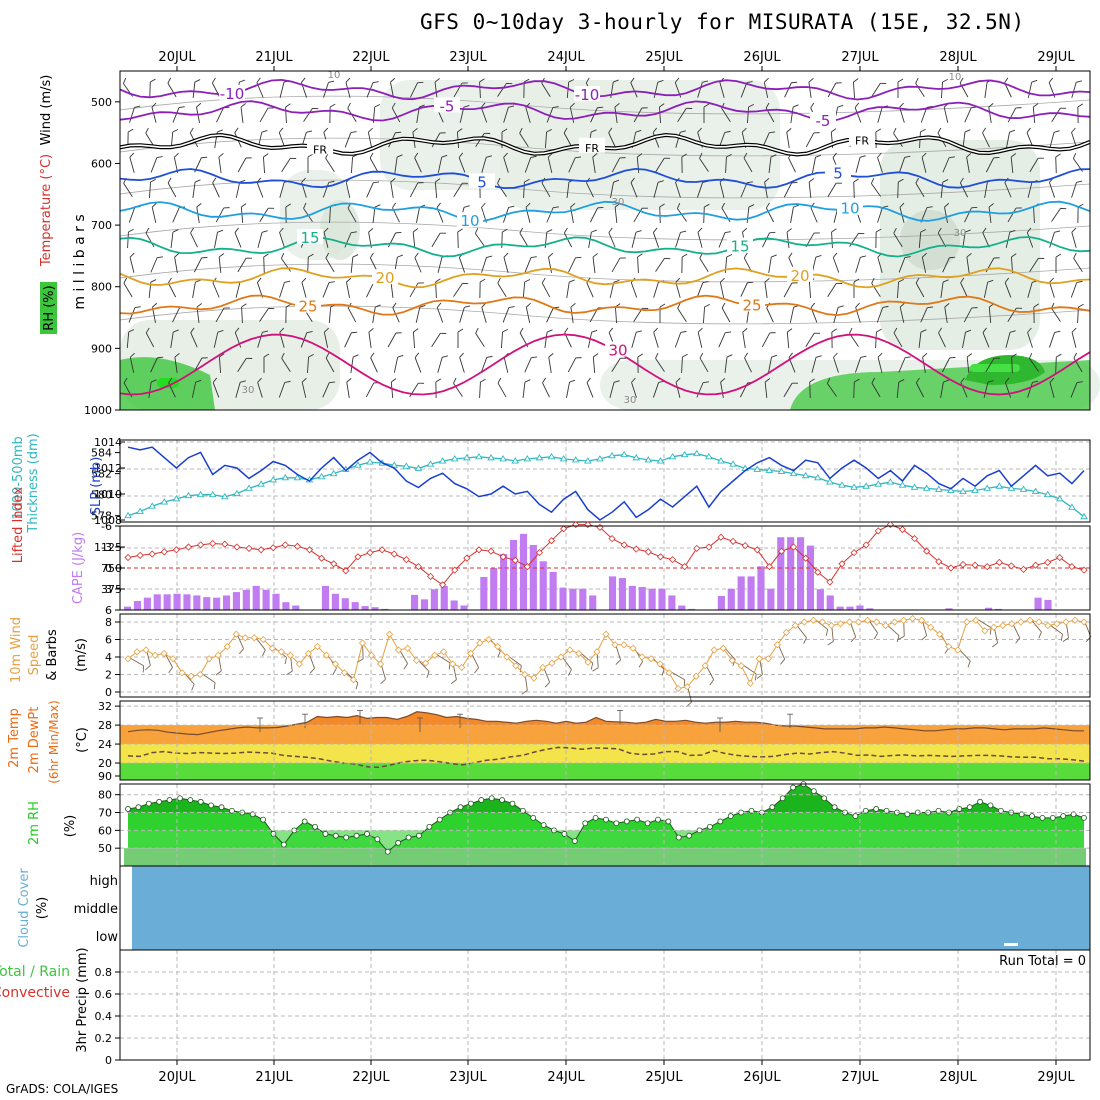 The image size is (1100, 1100). I want to click on date-label-bottom: 24JUL, so click(566, 1077).